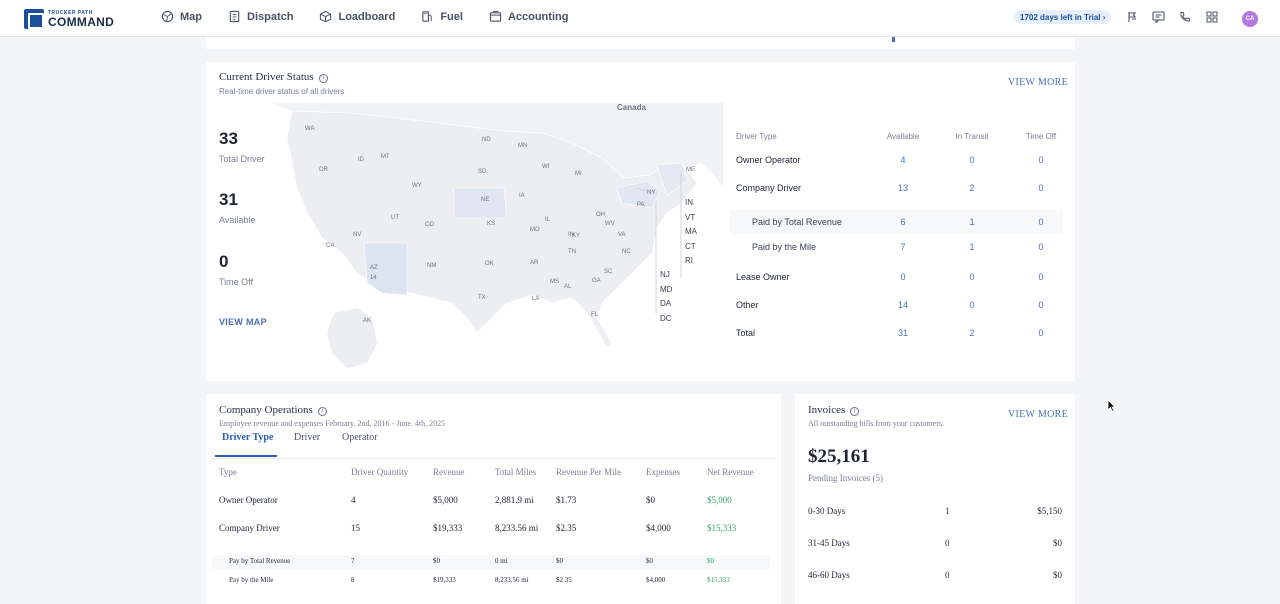  Describe the element at coordinates (1063, 17) in the screenshot. I see `trial-badge: 1702 days left in Trial ›` at that location.